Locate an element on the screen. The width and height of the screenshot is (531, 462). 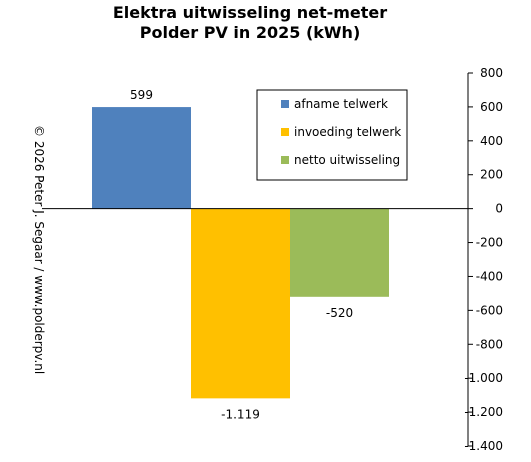
legend-label-3: netto uitwisseling is located at coordinates (347, 160).